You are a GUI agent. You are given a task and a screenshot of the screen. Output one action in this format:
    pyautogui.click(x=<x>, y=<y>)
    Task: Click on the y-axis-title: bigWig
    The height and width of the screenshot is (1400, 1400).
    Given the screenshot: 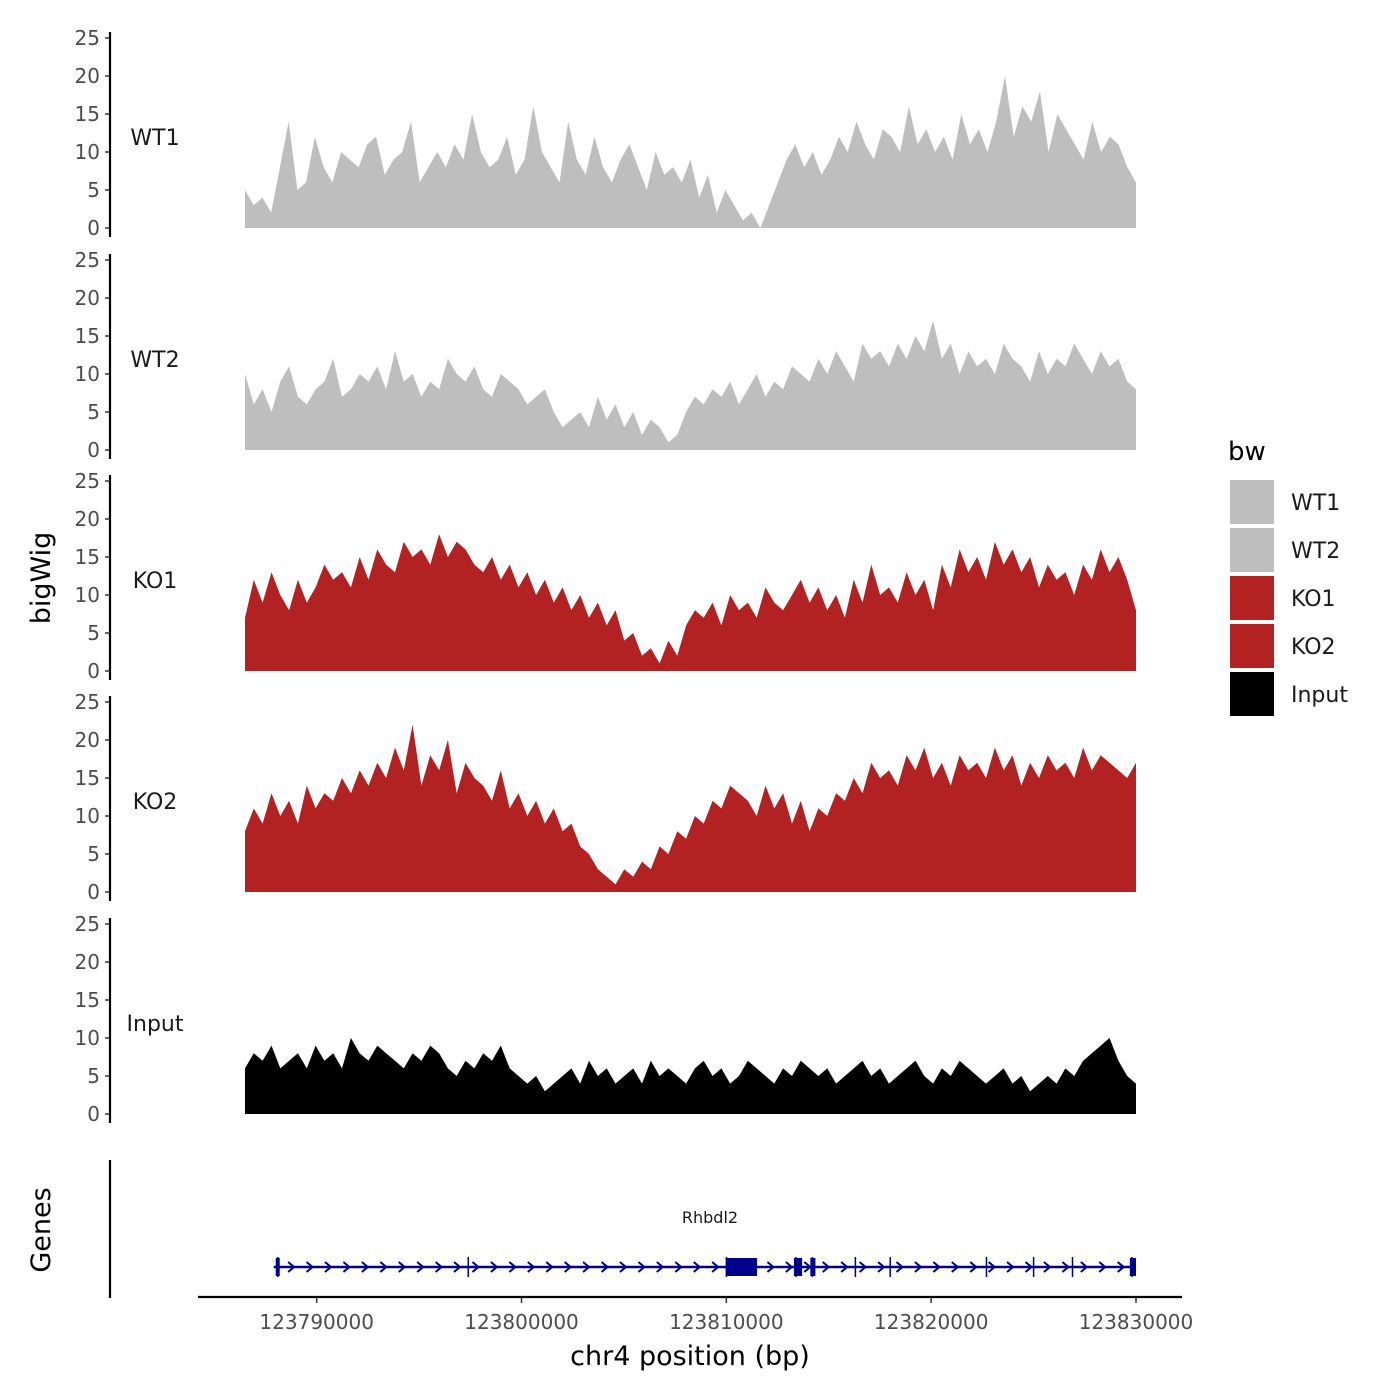 What is the action you would take?
    pyautogui.click(x=41, y=578)
    